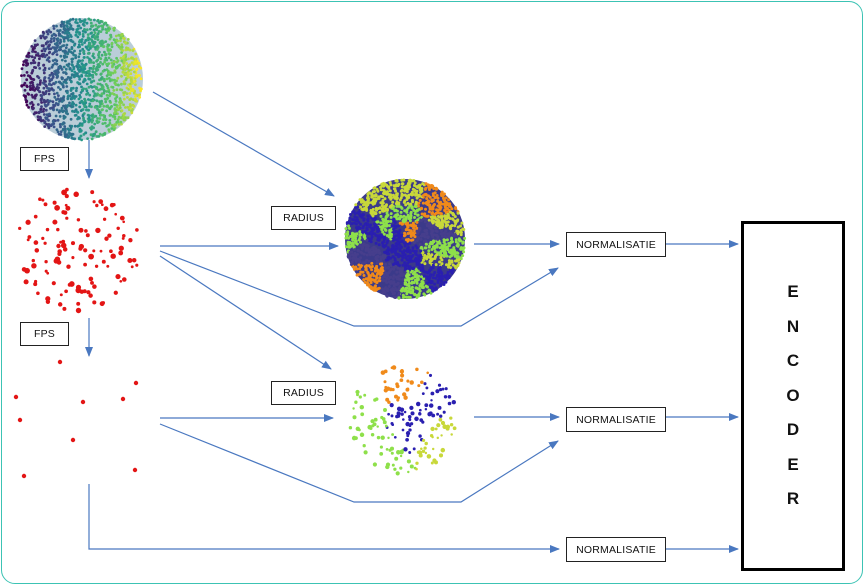 The image size is (866, 587). What do you see at coordinates (793, 464) in the screenshot?
I see `encoder-letter: E` at bounding box center [793, 464].